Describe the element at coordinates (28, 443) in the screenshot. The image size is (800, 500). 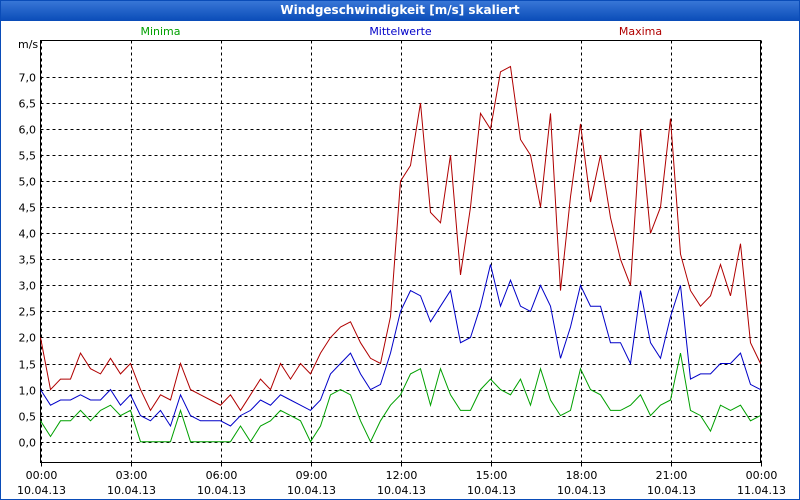
I see `y-tick-label: 0,0` at that location.